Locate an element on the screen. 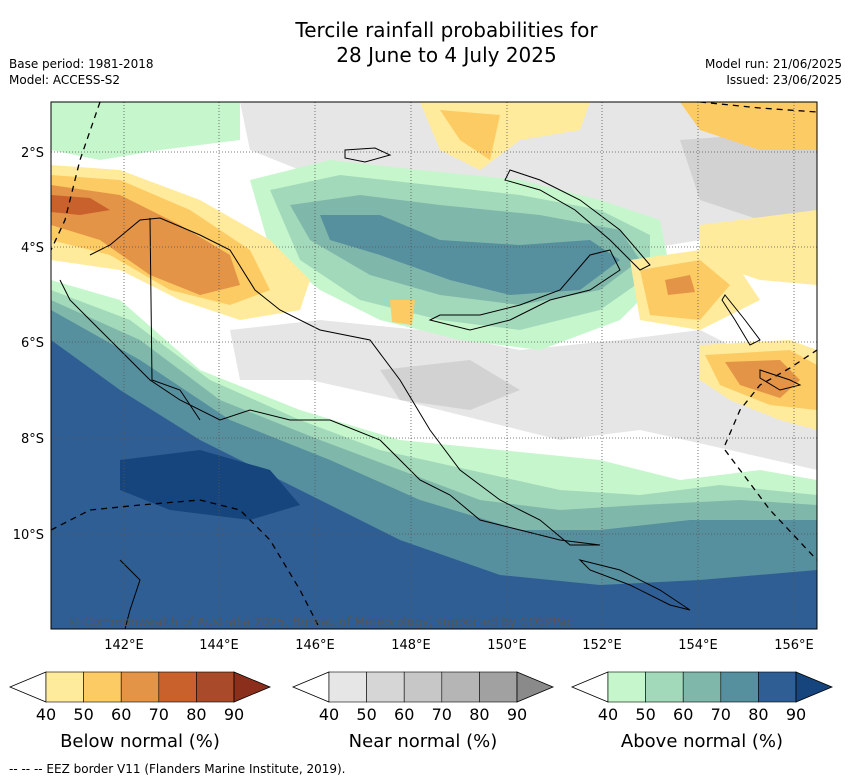 The height and width of the screenshot is (781, 850). colorbar-above-tick: 50 is located at coordinates (645, 714).